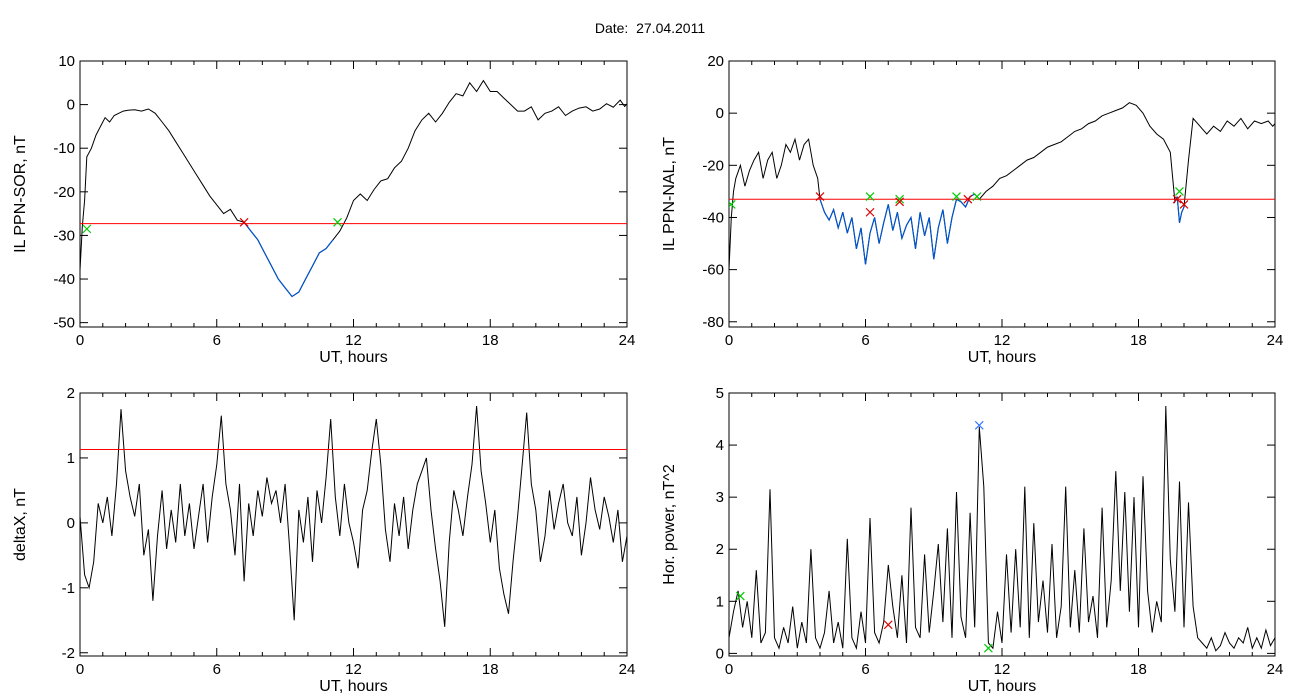 The width and height of the screenshot is (1300, 700). I want to click on figure-title: Date: 27.04.2011, so click(650, 28).